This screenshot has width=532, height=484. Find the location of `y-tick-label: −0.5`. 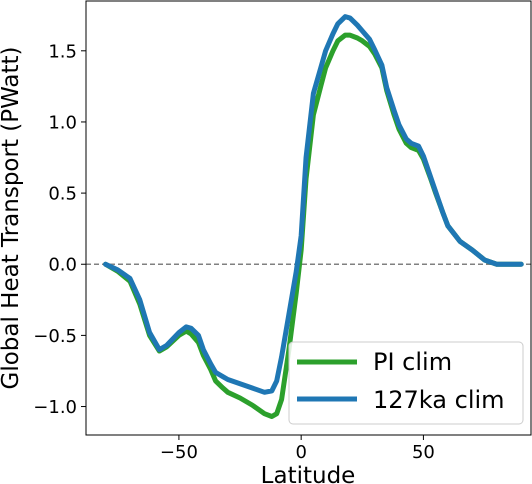

y-tick-label: −0.5 is located at coordinates (55, 336).